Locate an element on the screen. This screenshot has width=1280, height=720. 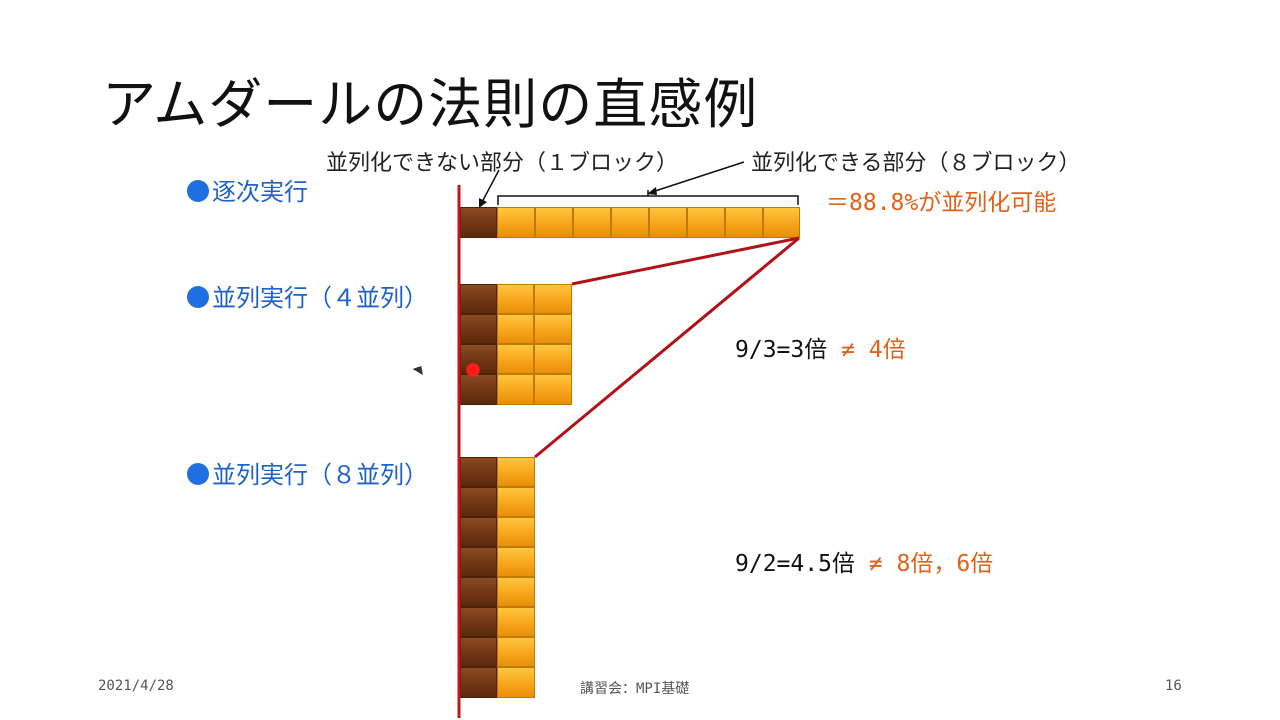
speedup-4-text: 9/3=3倍 ≠ 4倍 is located at coordinates (820, 350).